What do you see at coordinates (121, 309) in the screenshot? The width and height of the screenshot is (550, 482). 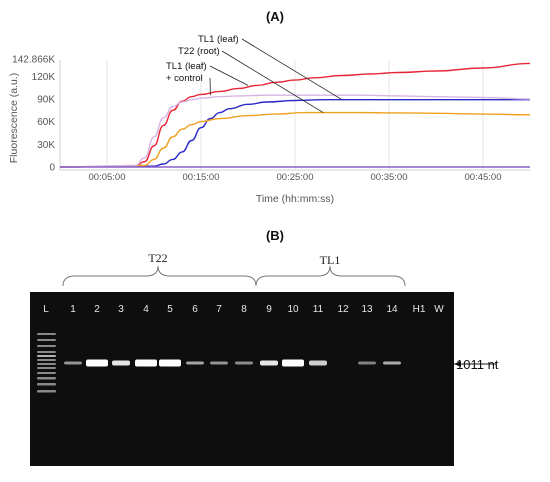 I see `lane-label: 3` at bounding box center [121, 309].